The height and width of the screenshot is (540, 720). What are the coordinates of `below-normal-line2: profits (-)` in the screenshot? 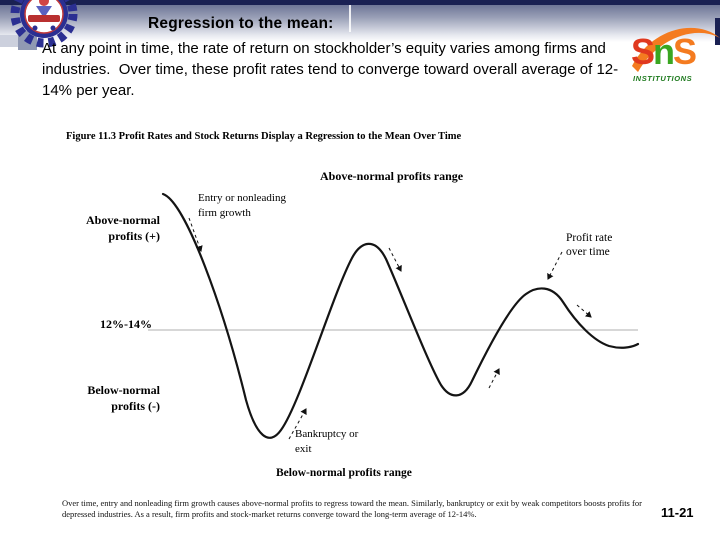 It's located at (135, 406).